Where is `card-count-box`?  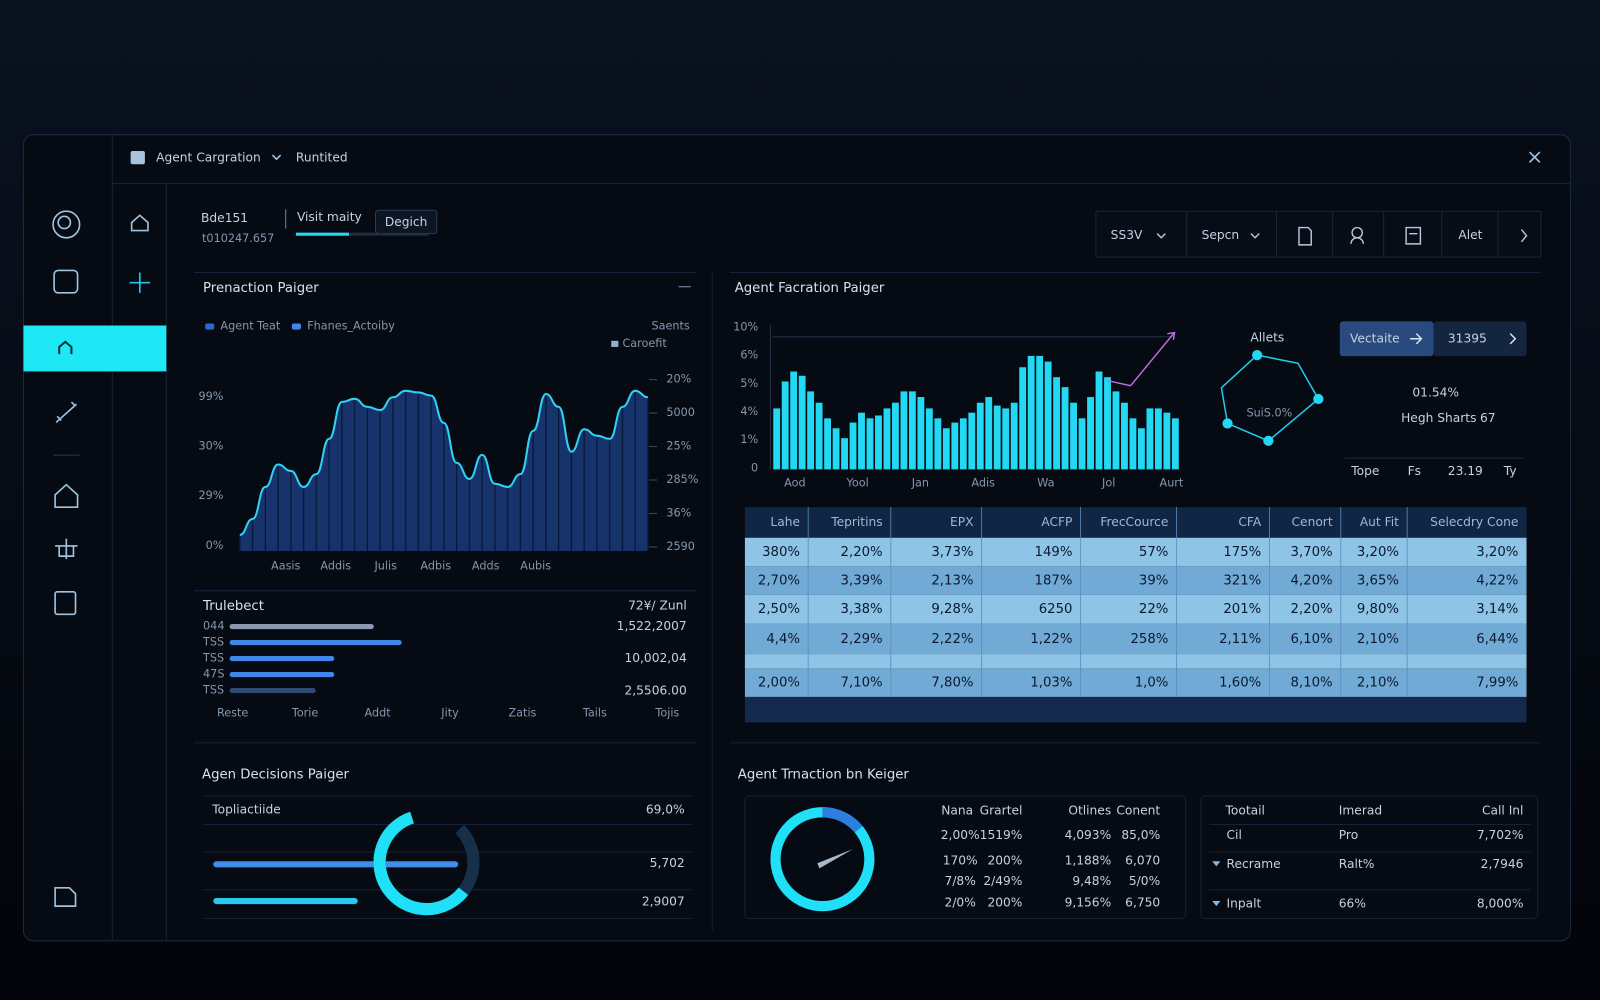 card-count-box is located at coordinates (1480, 339).